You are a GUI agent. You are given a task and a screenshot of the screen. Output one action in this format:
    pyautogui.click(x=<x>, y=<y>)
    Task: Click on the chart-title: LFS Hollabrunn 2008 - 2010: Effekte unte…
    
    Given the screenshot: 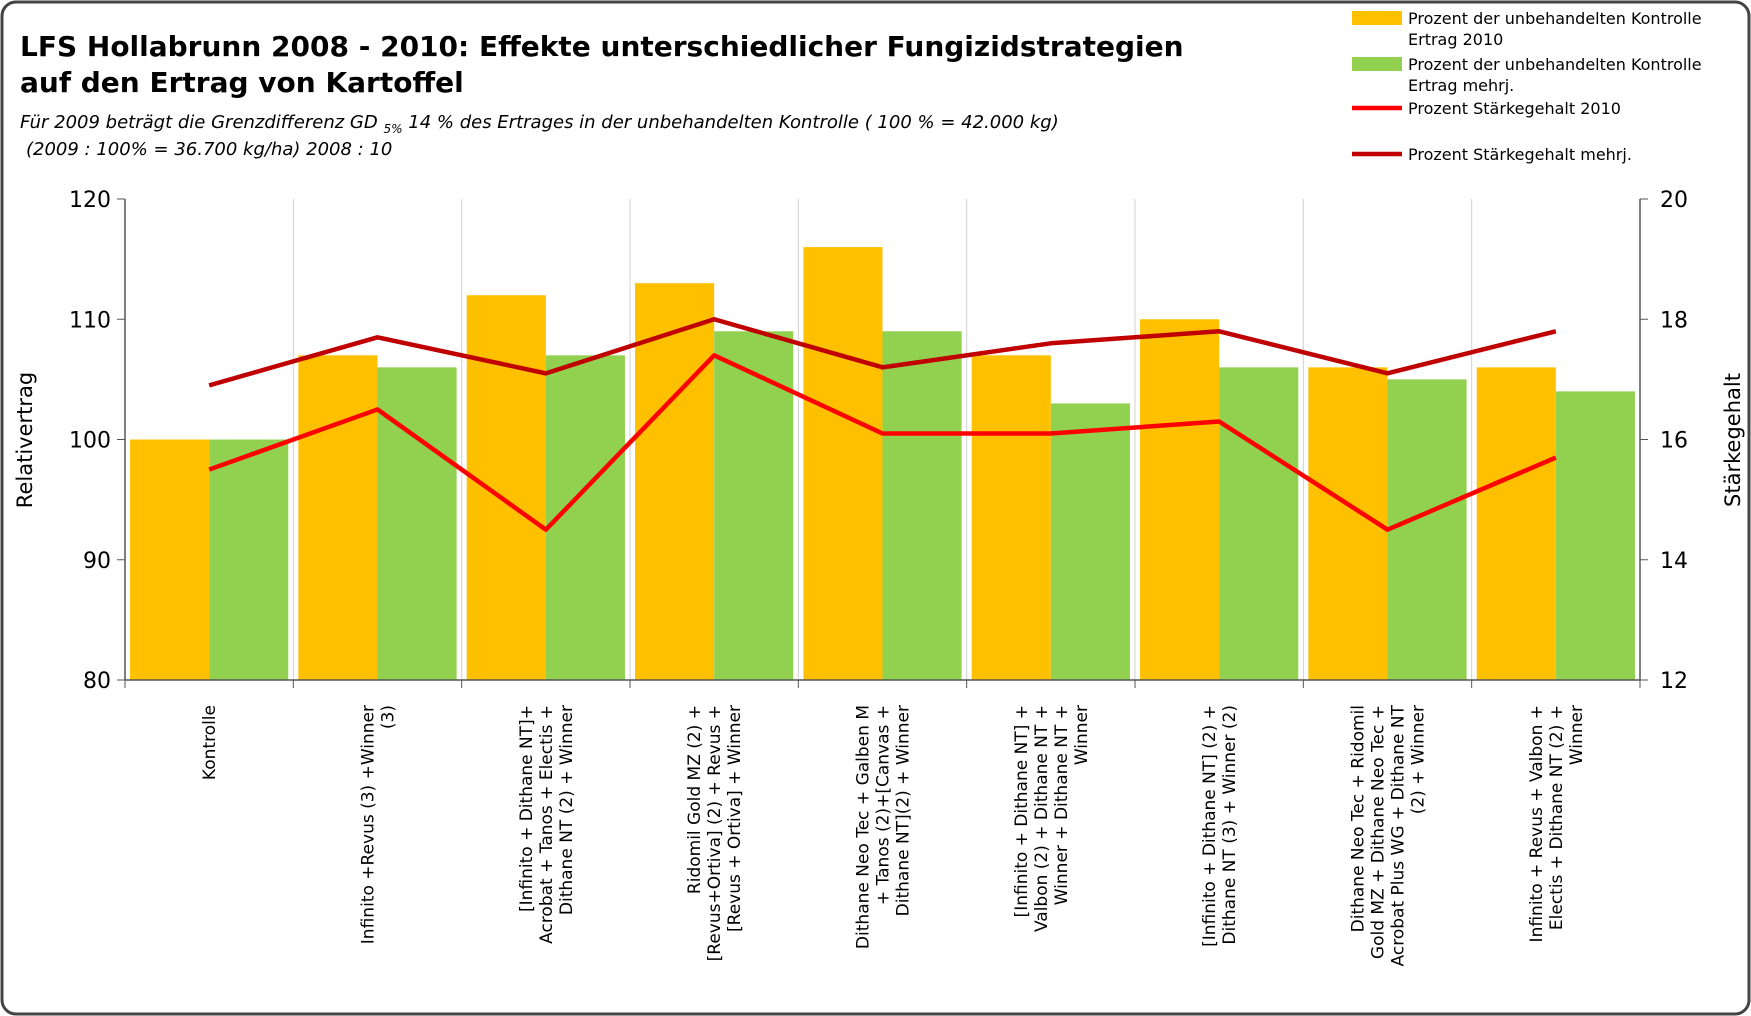 What is the action you would take?
    pyautogui.click(x=602, y=46)
    